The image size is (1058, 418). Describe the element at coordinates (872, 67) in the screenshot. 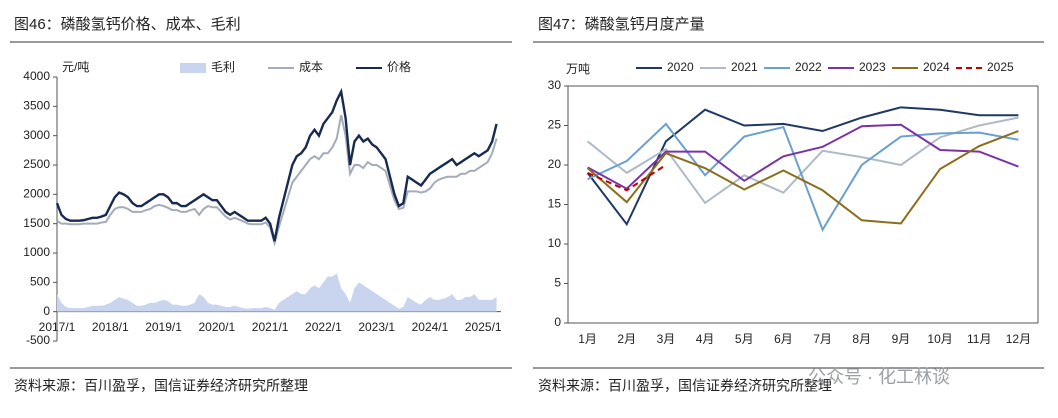

I see `legend-label: 2023` at that location.